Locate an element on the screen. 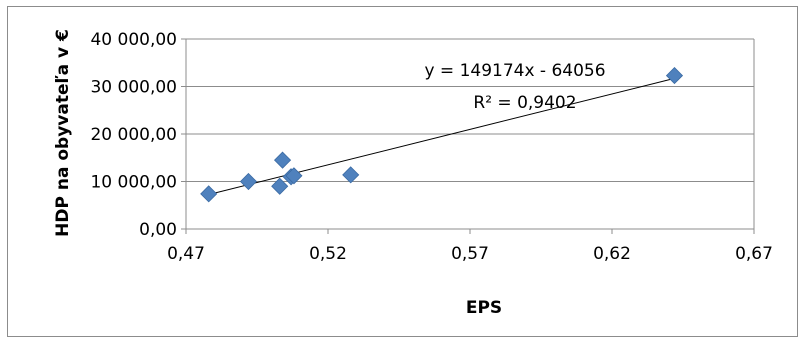 The width and height of the screenshot is (807, 345). x-tick-label: 0,52 is located at coordinates (328, 254).